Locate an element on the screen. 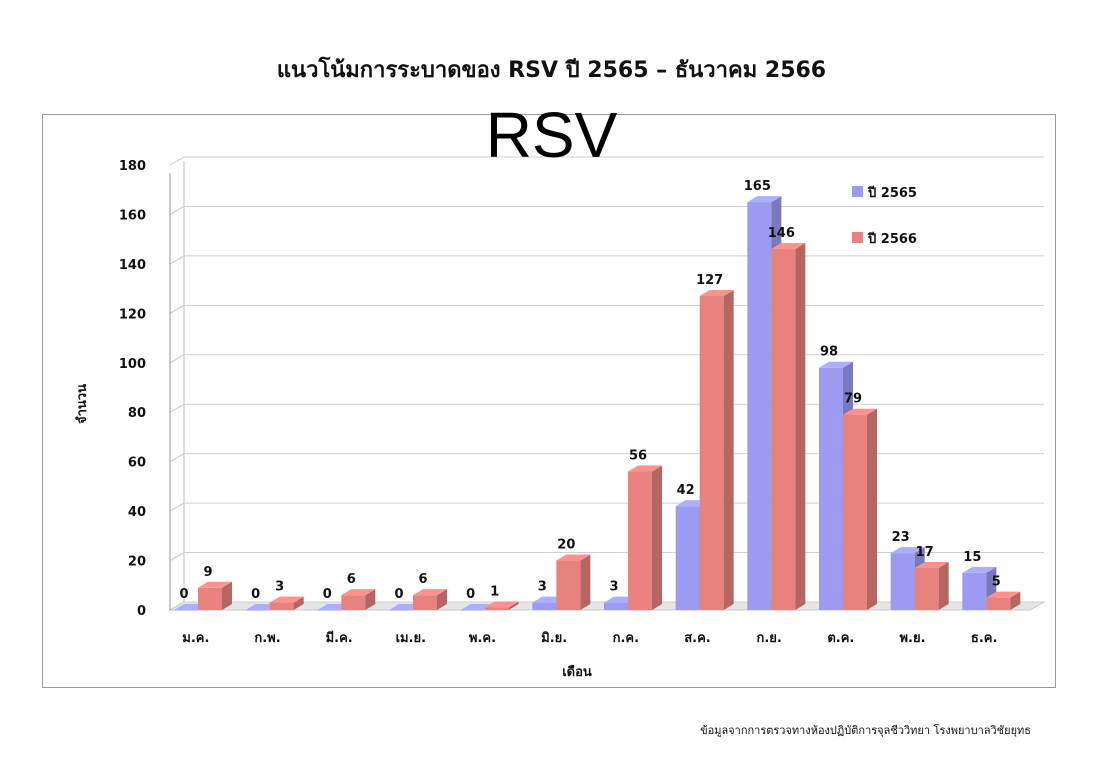 This screenshot has height=780, width=1103. x-tick-label: พ.ย. is located at coordinates (912, 638).